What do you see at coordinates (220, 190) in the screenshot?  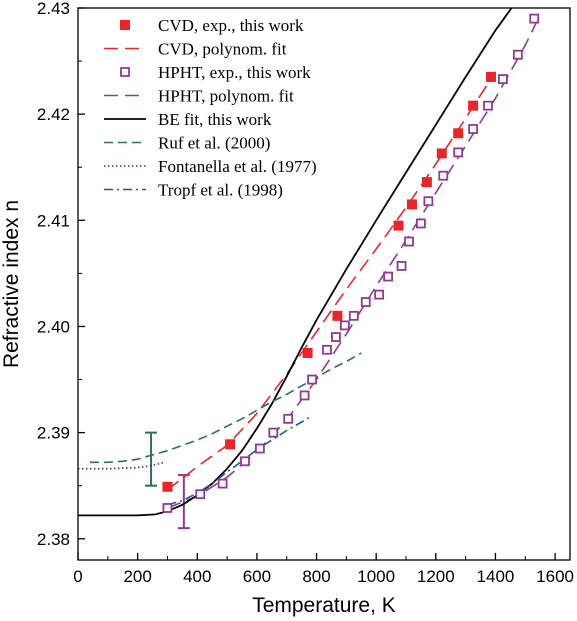 I see `legend-label: Tropf et al. (1998)` at bounding box center [220, 190].